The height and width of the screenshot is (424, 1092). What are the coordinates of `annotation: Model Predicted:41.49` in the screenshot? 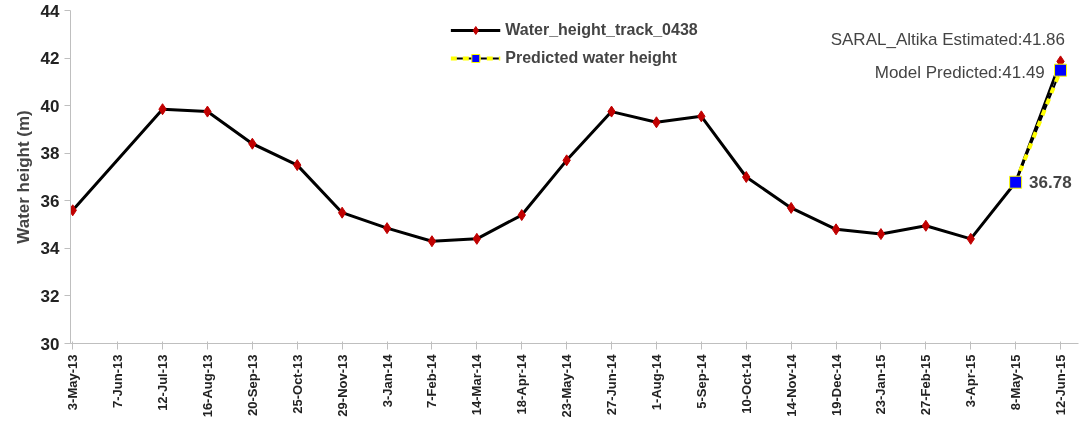 It's located at (959, 72).